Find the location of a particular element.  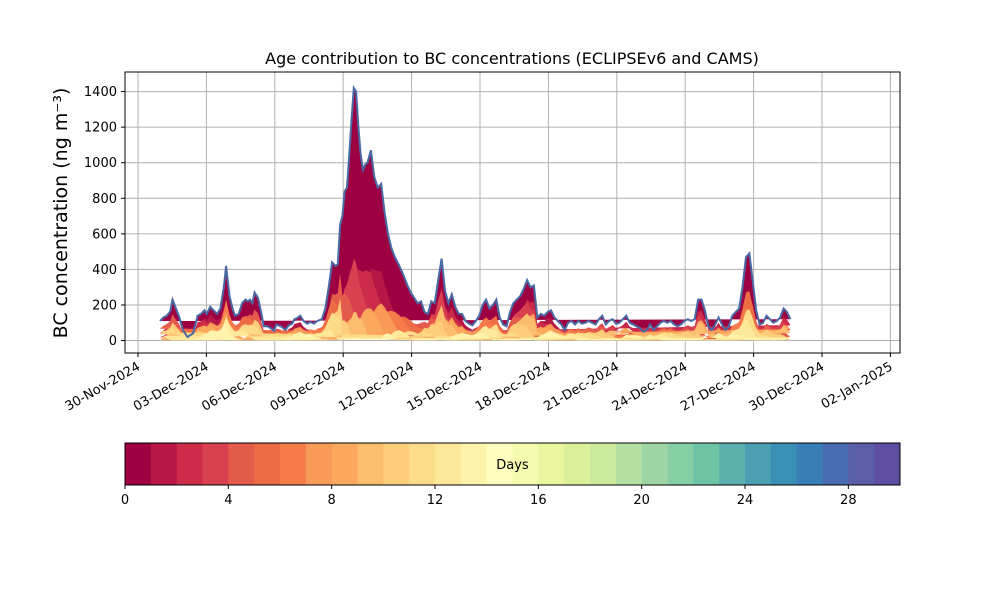

colorbar: Days 0 4 8 12 16 20 24 28 is located at coordinates (511, 475).